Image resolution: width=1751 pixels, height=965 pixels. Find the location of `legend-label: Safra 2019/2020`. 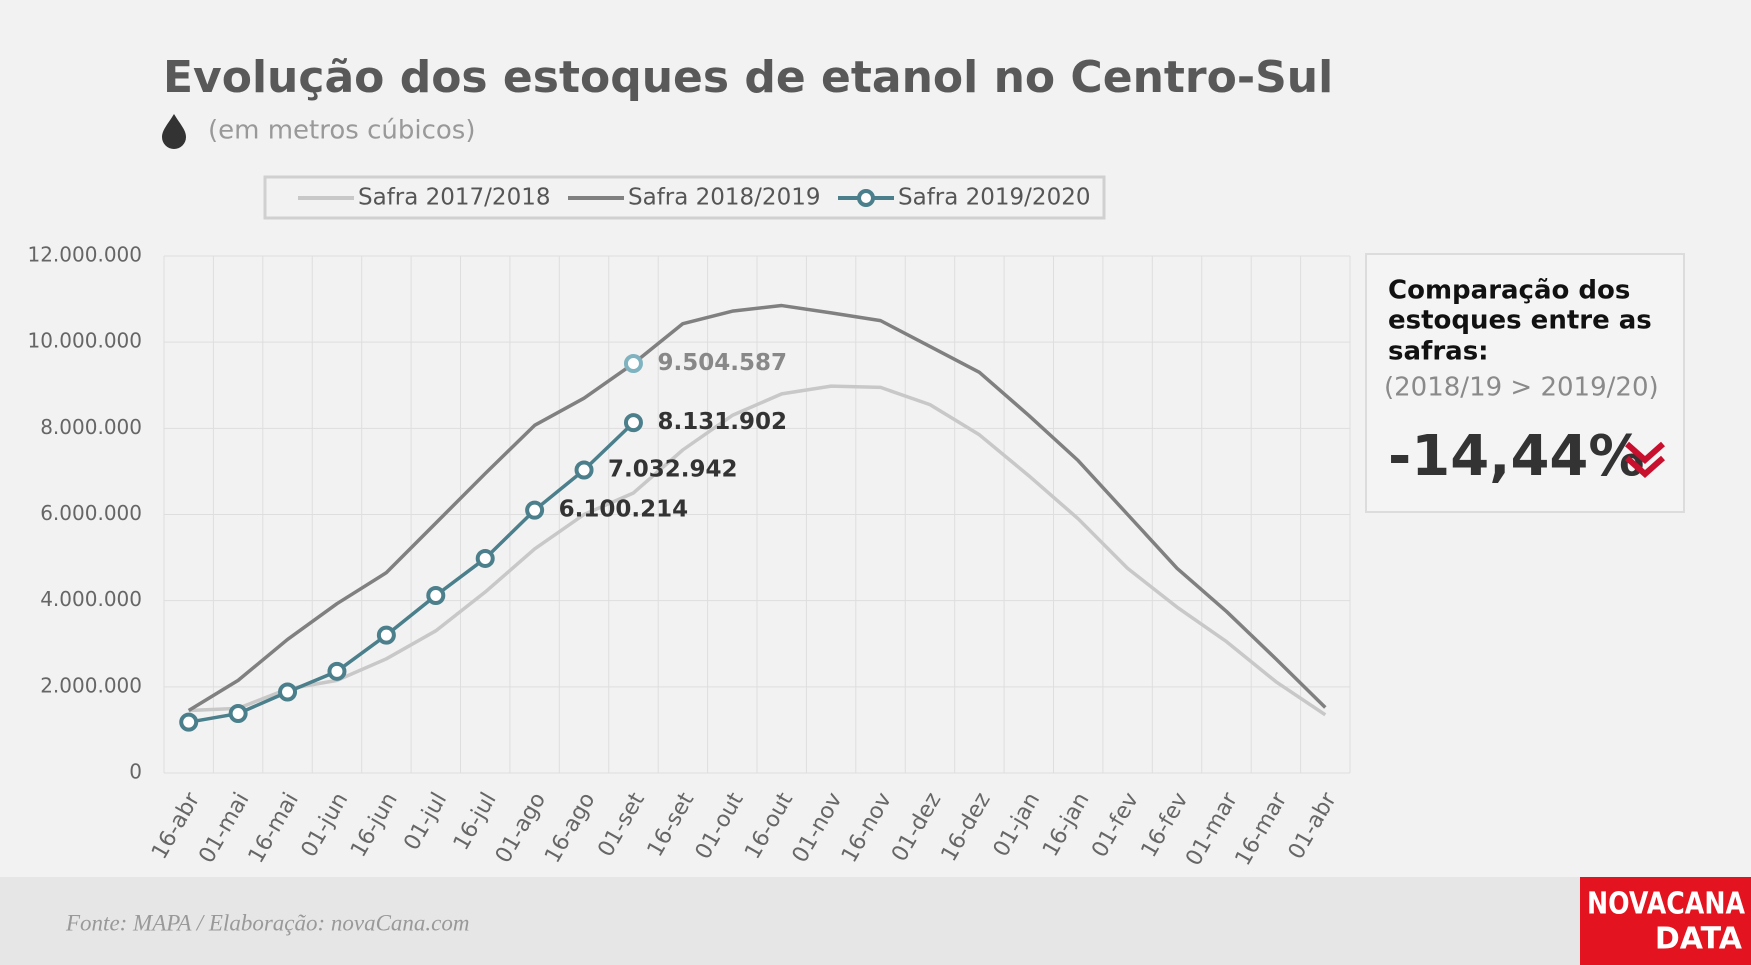

legend-label: Safra 2019/2020 is located at coordinates (994, 198).